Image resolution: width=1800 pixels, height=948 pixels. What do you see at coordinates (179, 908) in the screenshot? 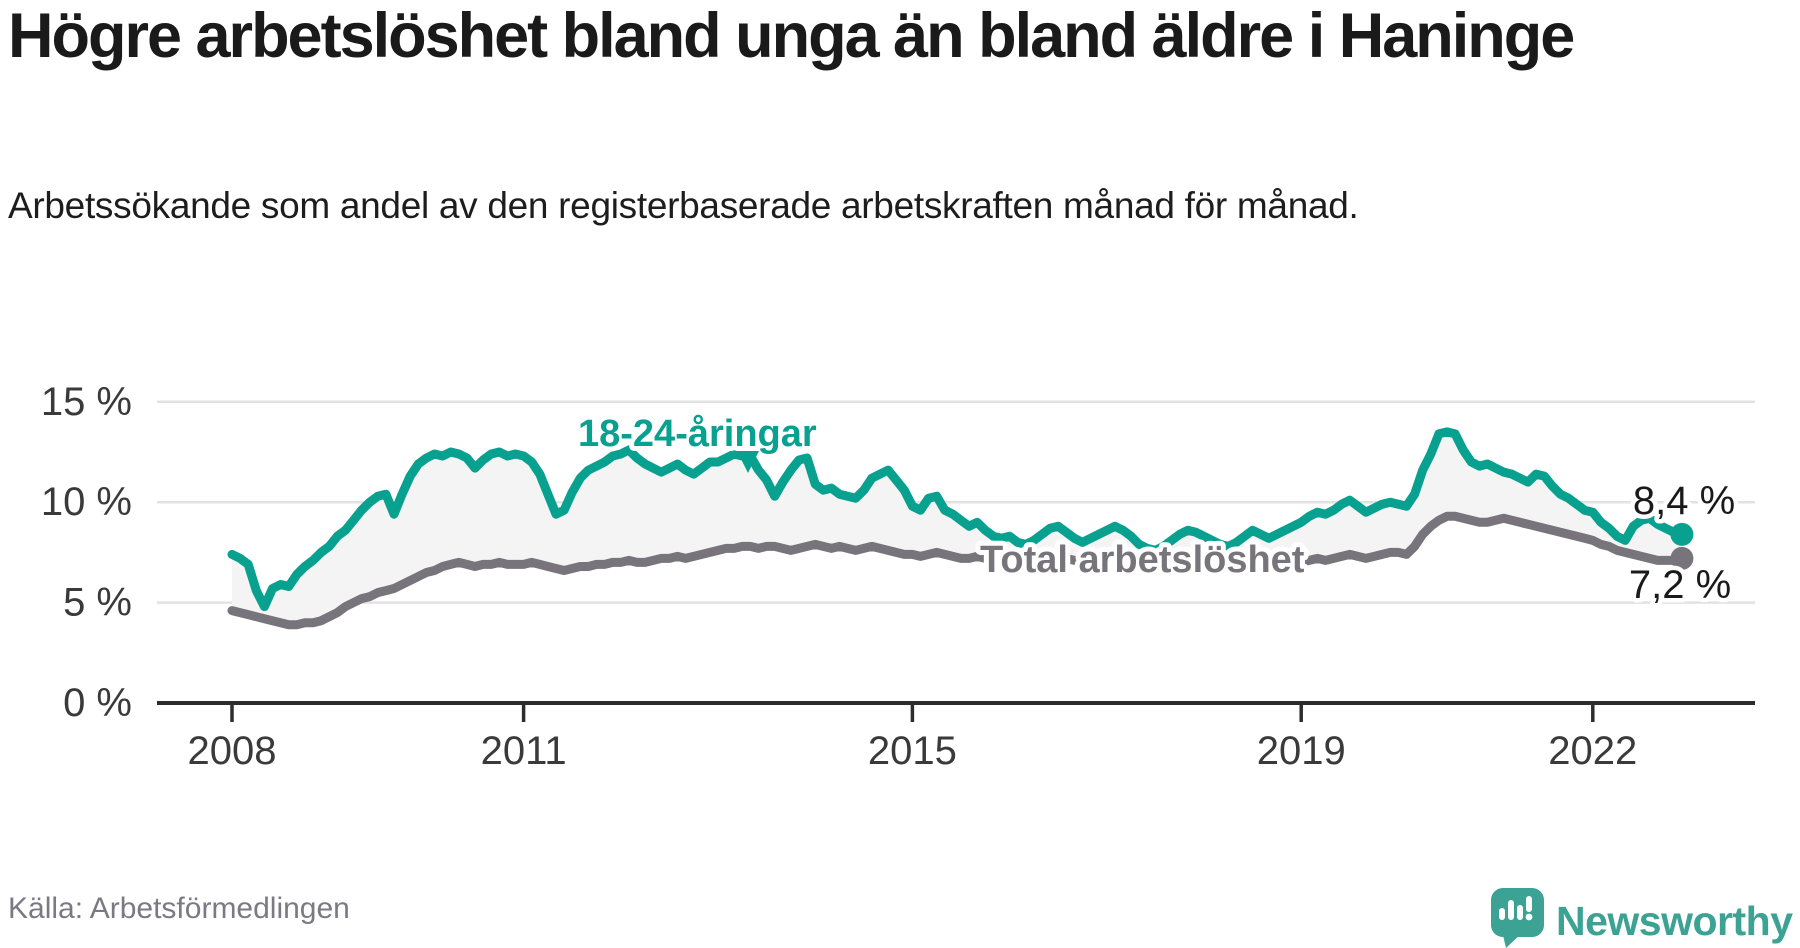
I see `source-credit: Källa: Arbetsförmedlingen` at bounding box center [179, 908].